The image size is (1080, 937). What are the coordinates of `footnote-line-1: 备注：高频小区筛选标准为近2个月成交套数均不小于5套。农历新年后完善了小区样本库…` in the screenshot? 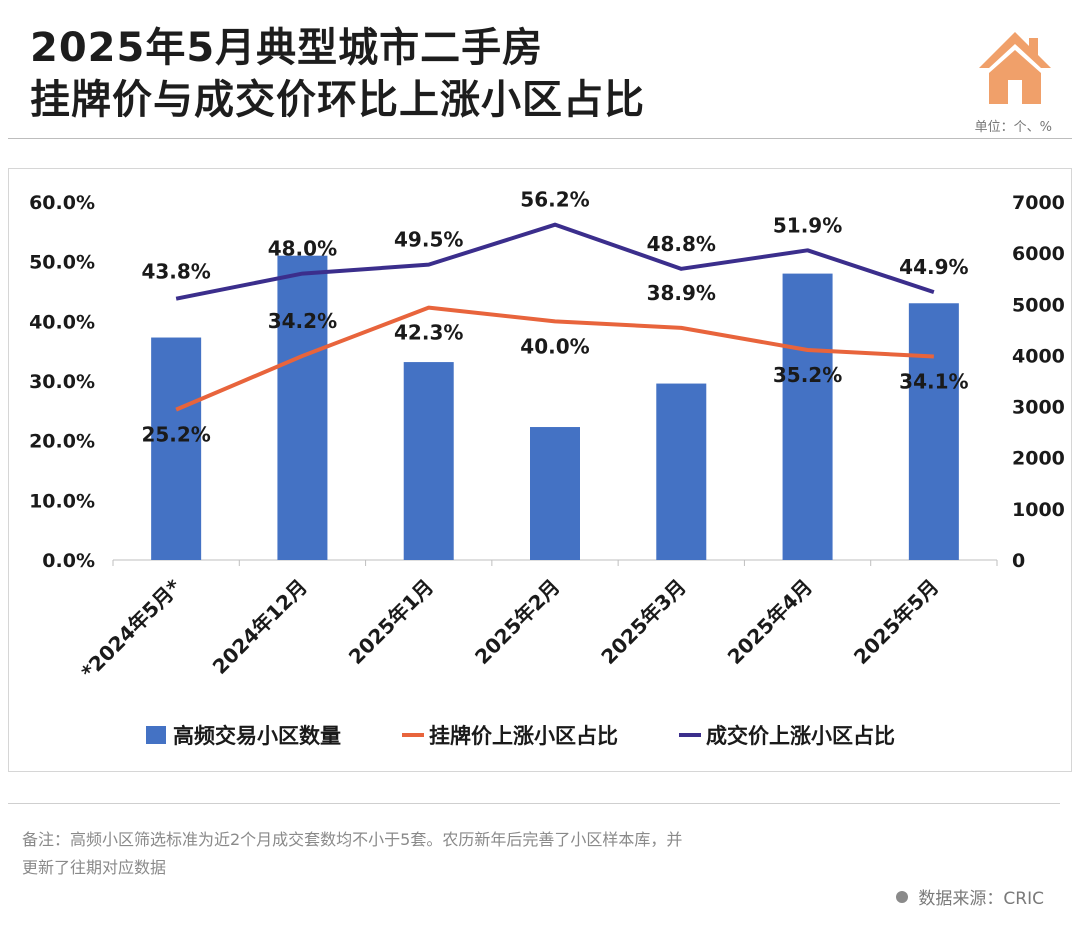 It's located at (352, 839).